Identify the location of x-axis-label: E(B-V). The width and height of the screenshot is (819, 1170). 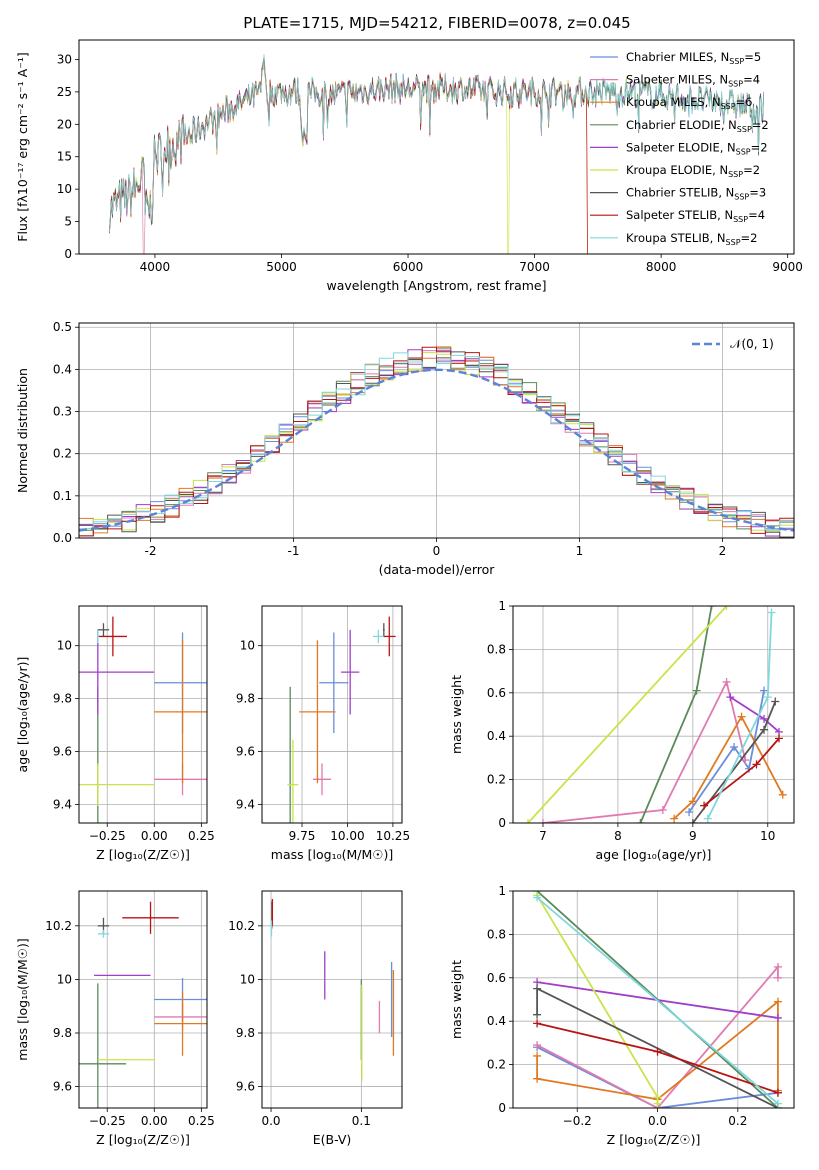
(332, 1139).